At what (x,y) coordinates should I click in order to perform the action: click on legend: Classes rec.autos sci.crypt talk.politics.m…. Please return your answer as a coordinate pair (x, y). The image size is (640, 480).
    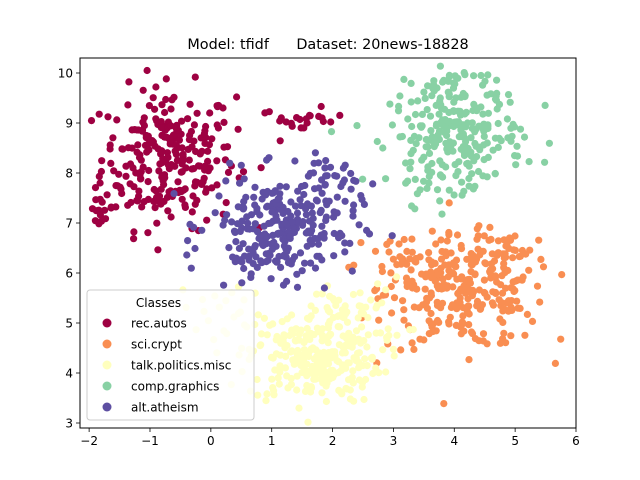
    Looking at the image, I should click on (170, 355).